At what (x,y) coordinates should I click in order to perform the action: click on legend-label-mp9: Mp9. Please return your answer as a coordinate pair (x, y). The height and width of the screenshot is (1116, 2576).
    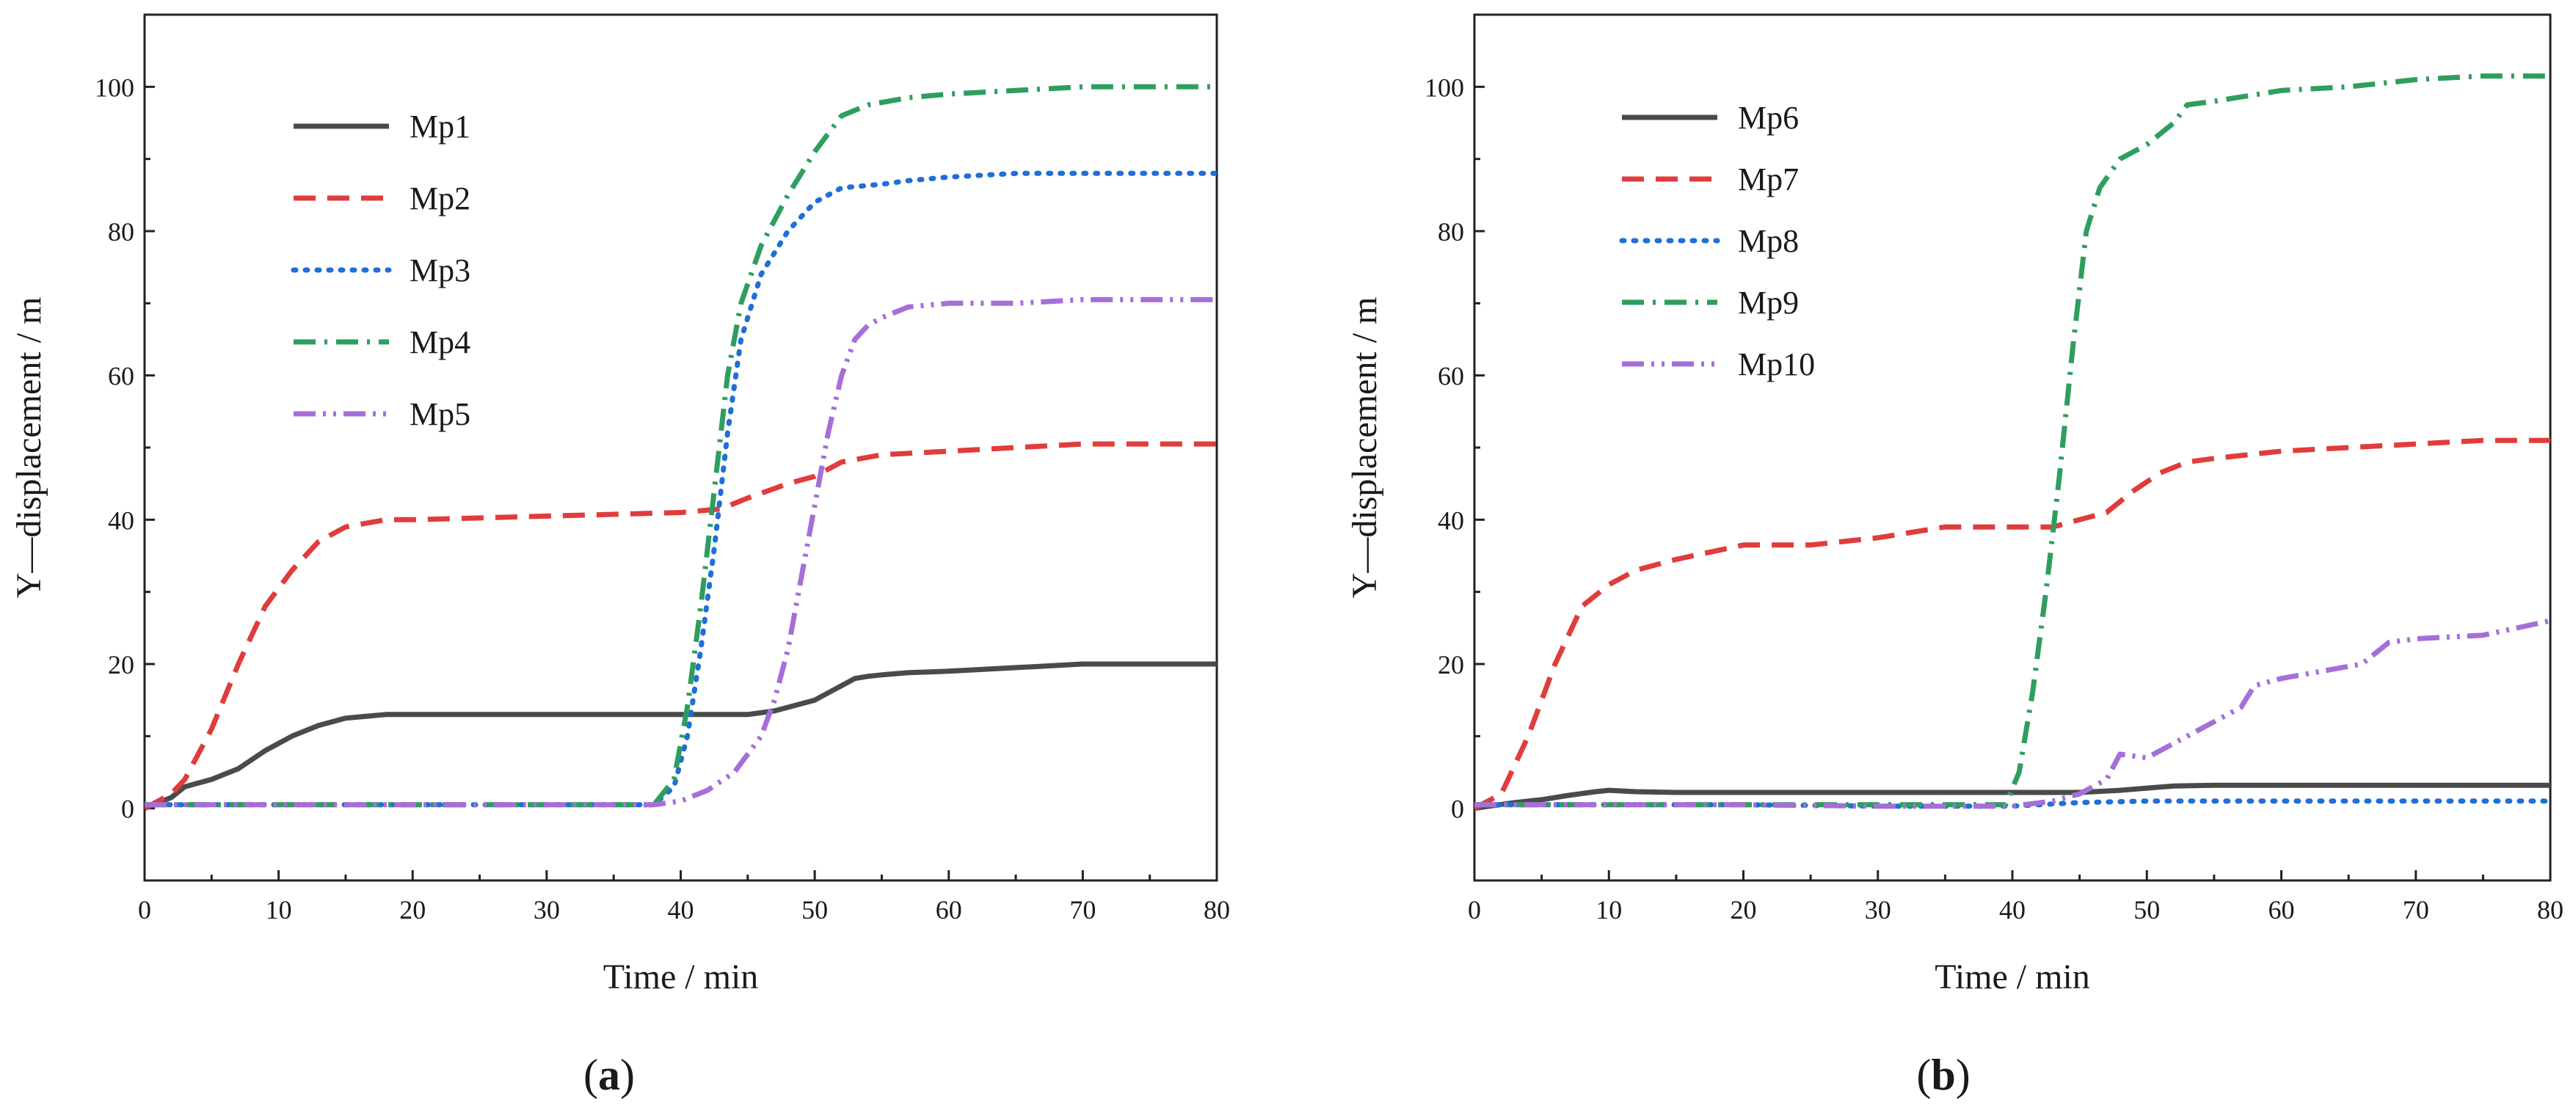
    Looking at the image, I should click on (1768, 303).